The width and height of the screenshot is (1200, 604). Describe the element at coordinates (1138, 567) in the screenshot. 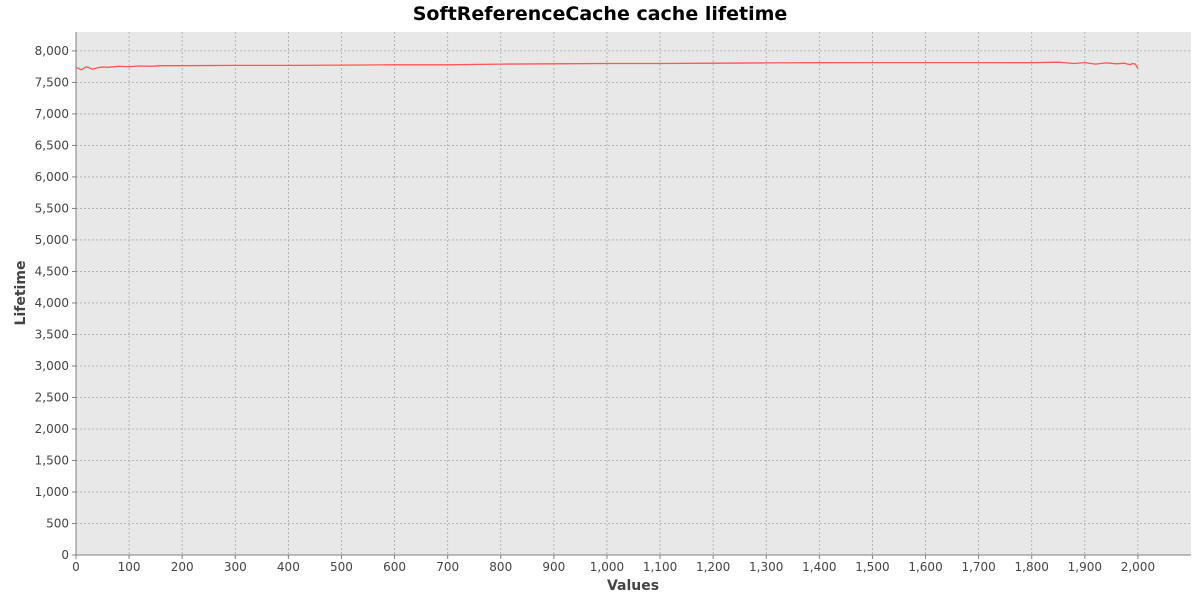

I see `x-tick-label: 2,000` at that location.